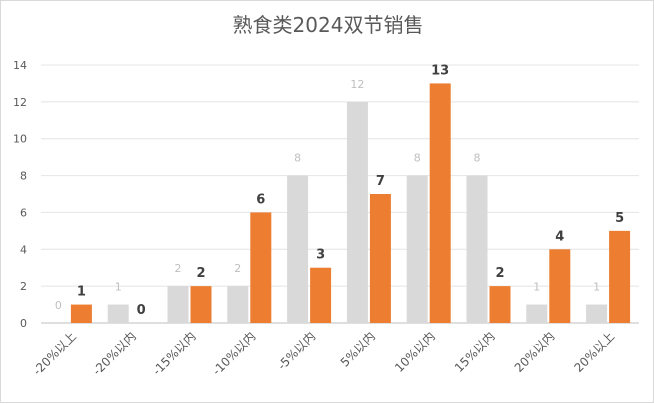 Image resolution: width=654 pixels, height=404 pixels. Describe the element at coordinates (475, 352) in the screenshot. I see `x-tick-label: 15%以内` at that location.